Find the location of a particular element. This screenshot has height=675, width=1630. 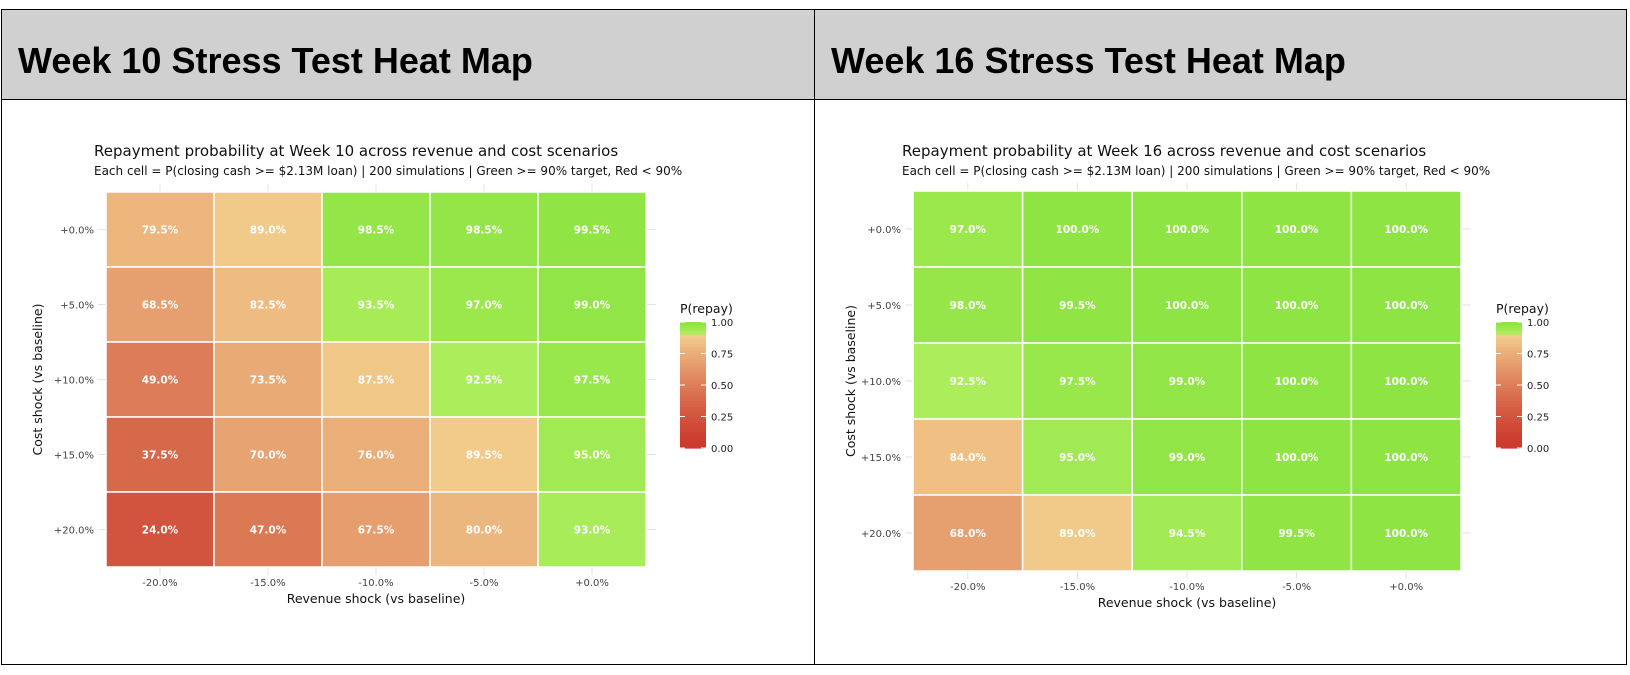

cell-label: 67.5% is located at coordinates (376, 531).